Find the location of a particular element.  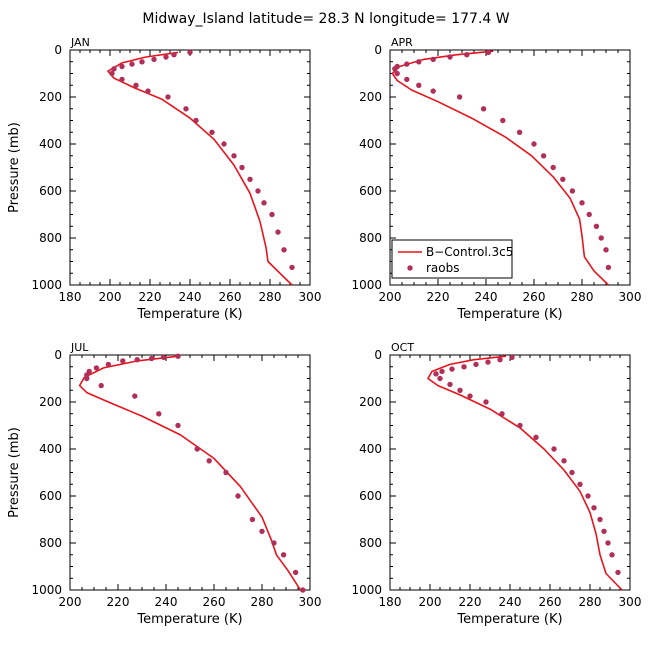

legend-box is located at coordinates (452, 259).